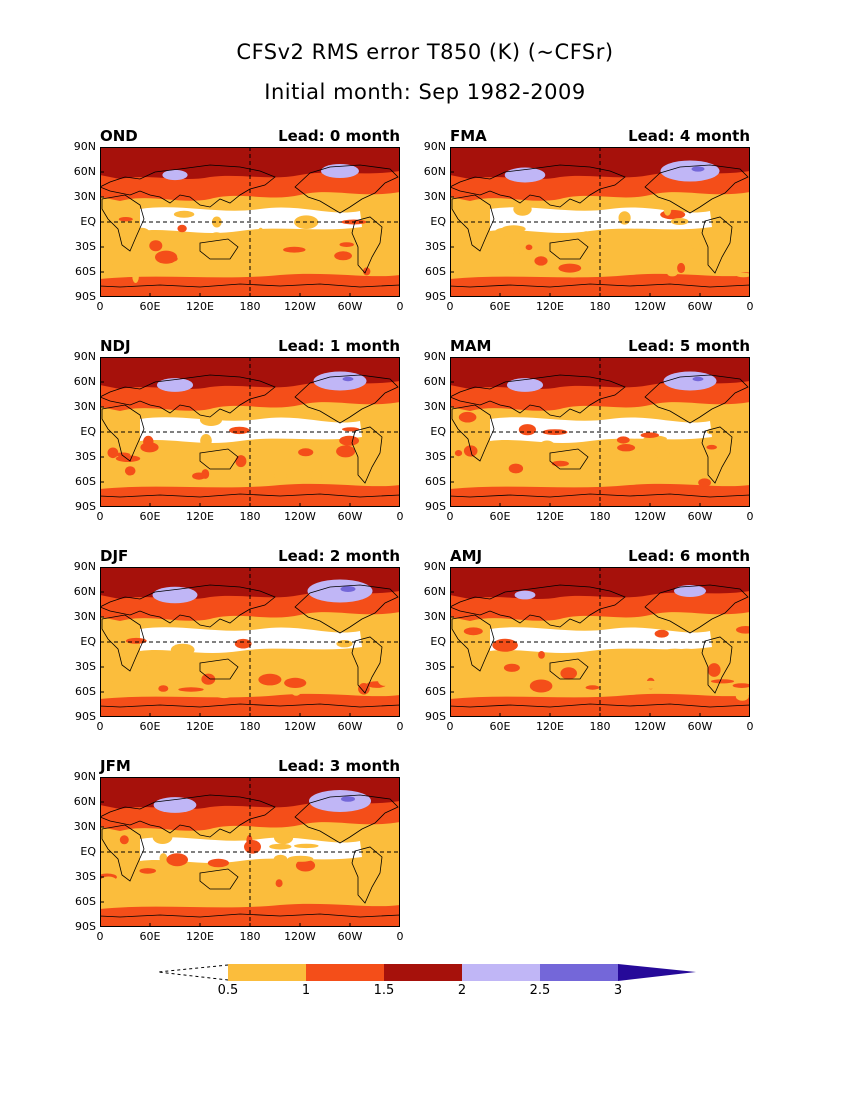 The height and width of the screenshot is (1100, 850). What do you see at coordinates (114, 556) in the screenshot?
I see `panel-season-label: DJF` at bounding box center [114, 556].